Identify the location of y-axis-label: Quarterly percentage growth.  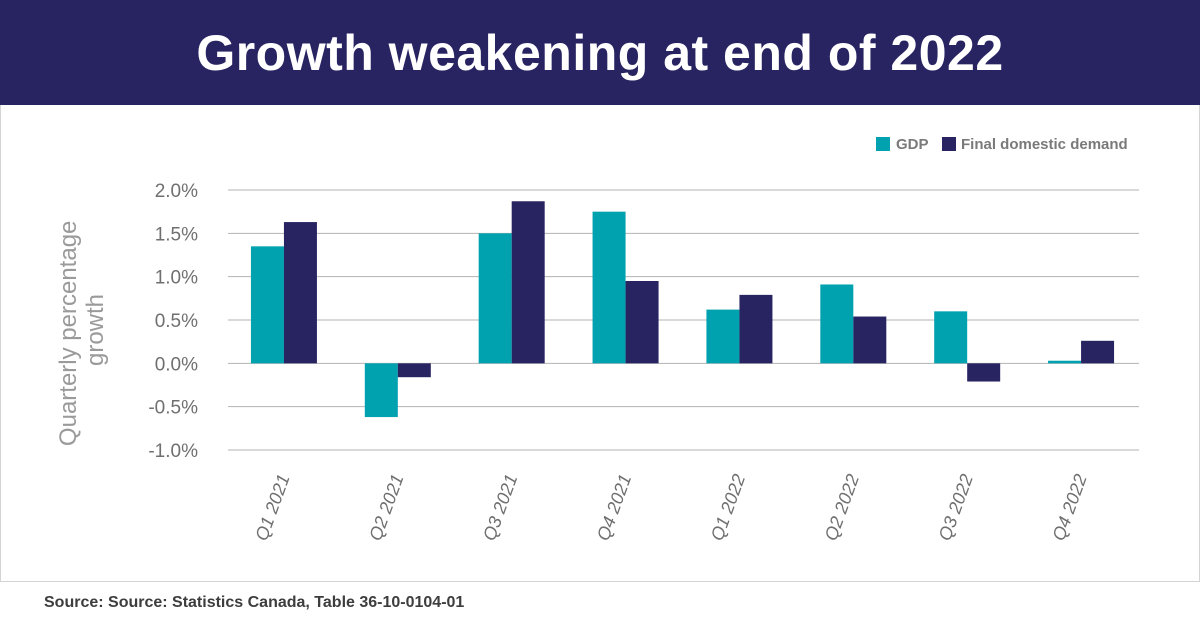
(82, 330).